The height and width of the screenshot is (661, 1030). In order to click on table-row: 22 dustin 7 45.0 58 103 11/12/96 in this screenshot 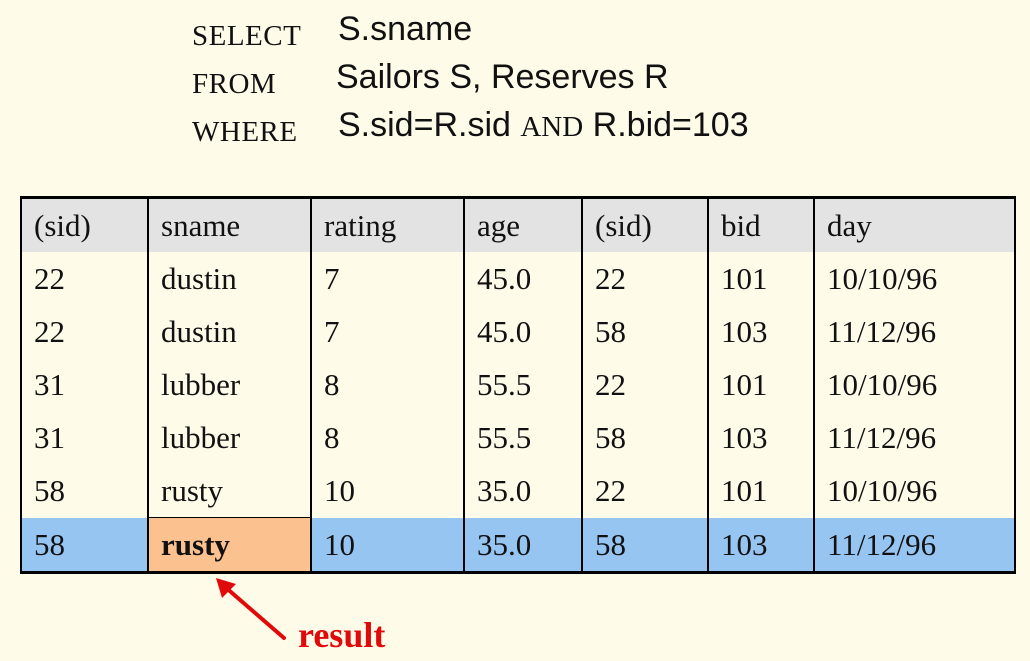, I will do `click(518, 331)`.